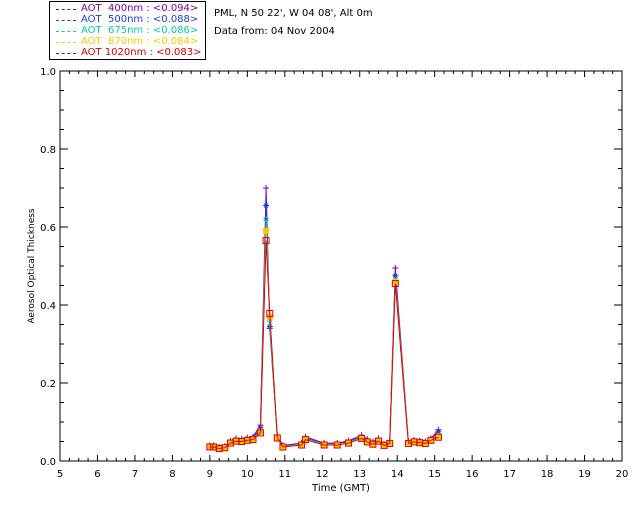 The height and width of the screenshot is (512, 640). Describe the element at coordinates (140, 41) in the screenshot. I see `legend-label: AOT 870nm : <0.084>` at that location.